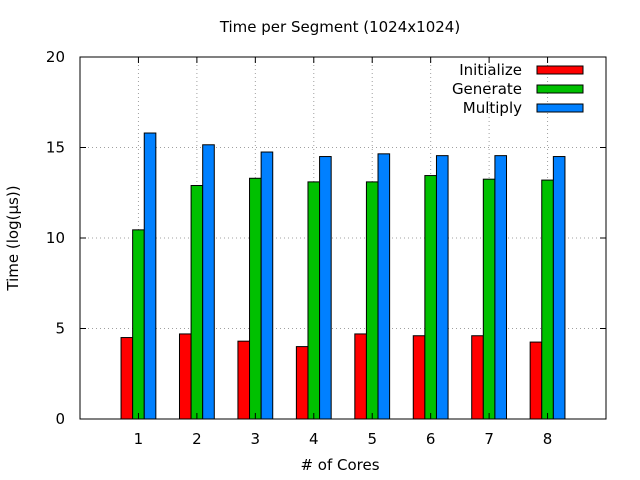 Image resolution: width=640 pixels, height=480 pixels. What do you see at coordinates (60, 419) in the screenshot?
I see `y-tick-label: 0` at bounding box center [60, 419].